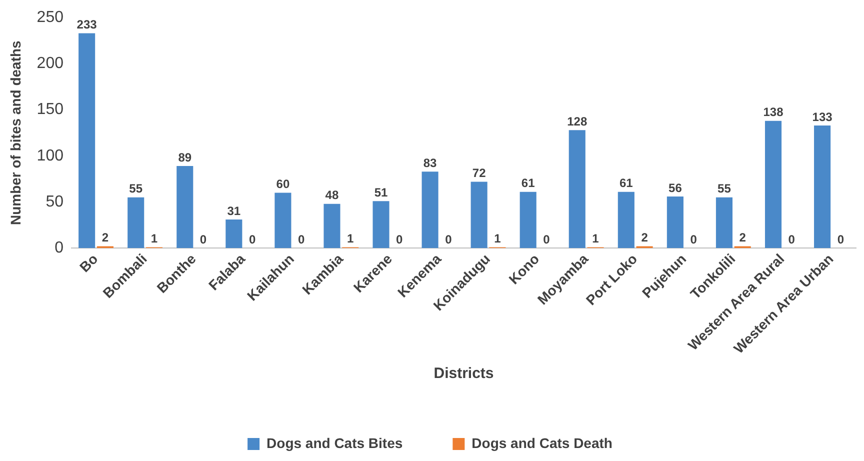 Image resolution: width=864 pixels, height=461 pixels. Describe the element at coordinates (381, 192) in the screenshot. I see `data-label: 51` at that location.